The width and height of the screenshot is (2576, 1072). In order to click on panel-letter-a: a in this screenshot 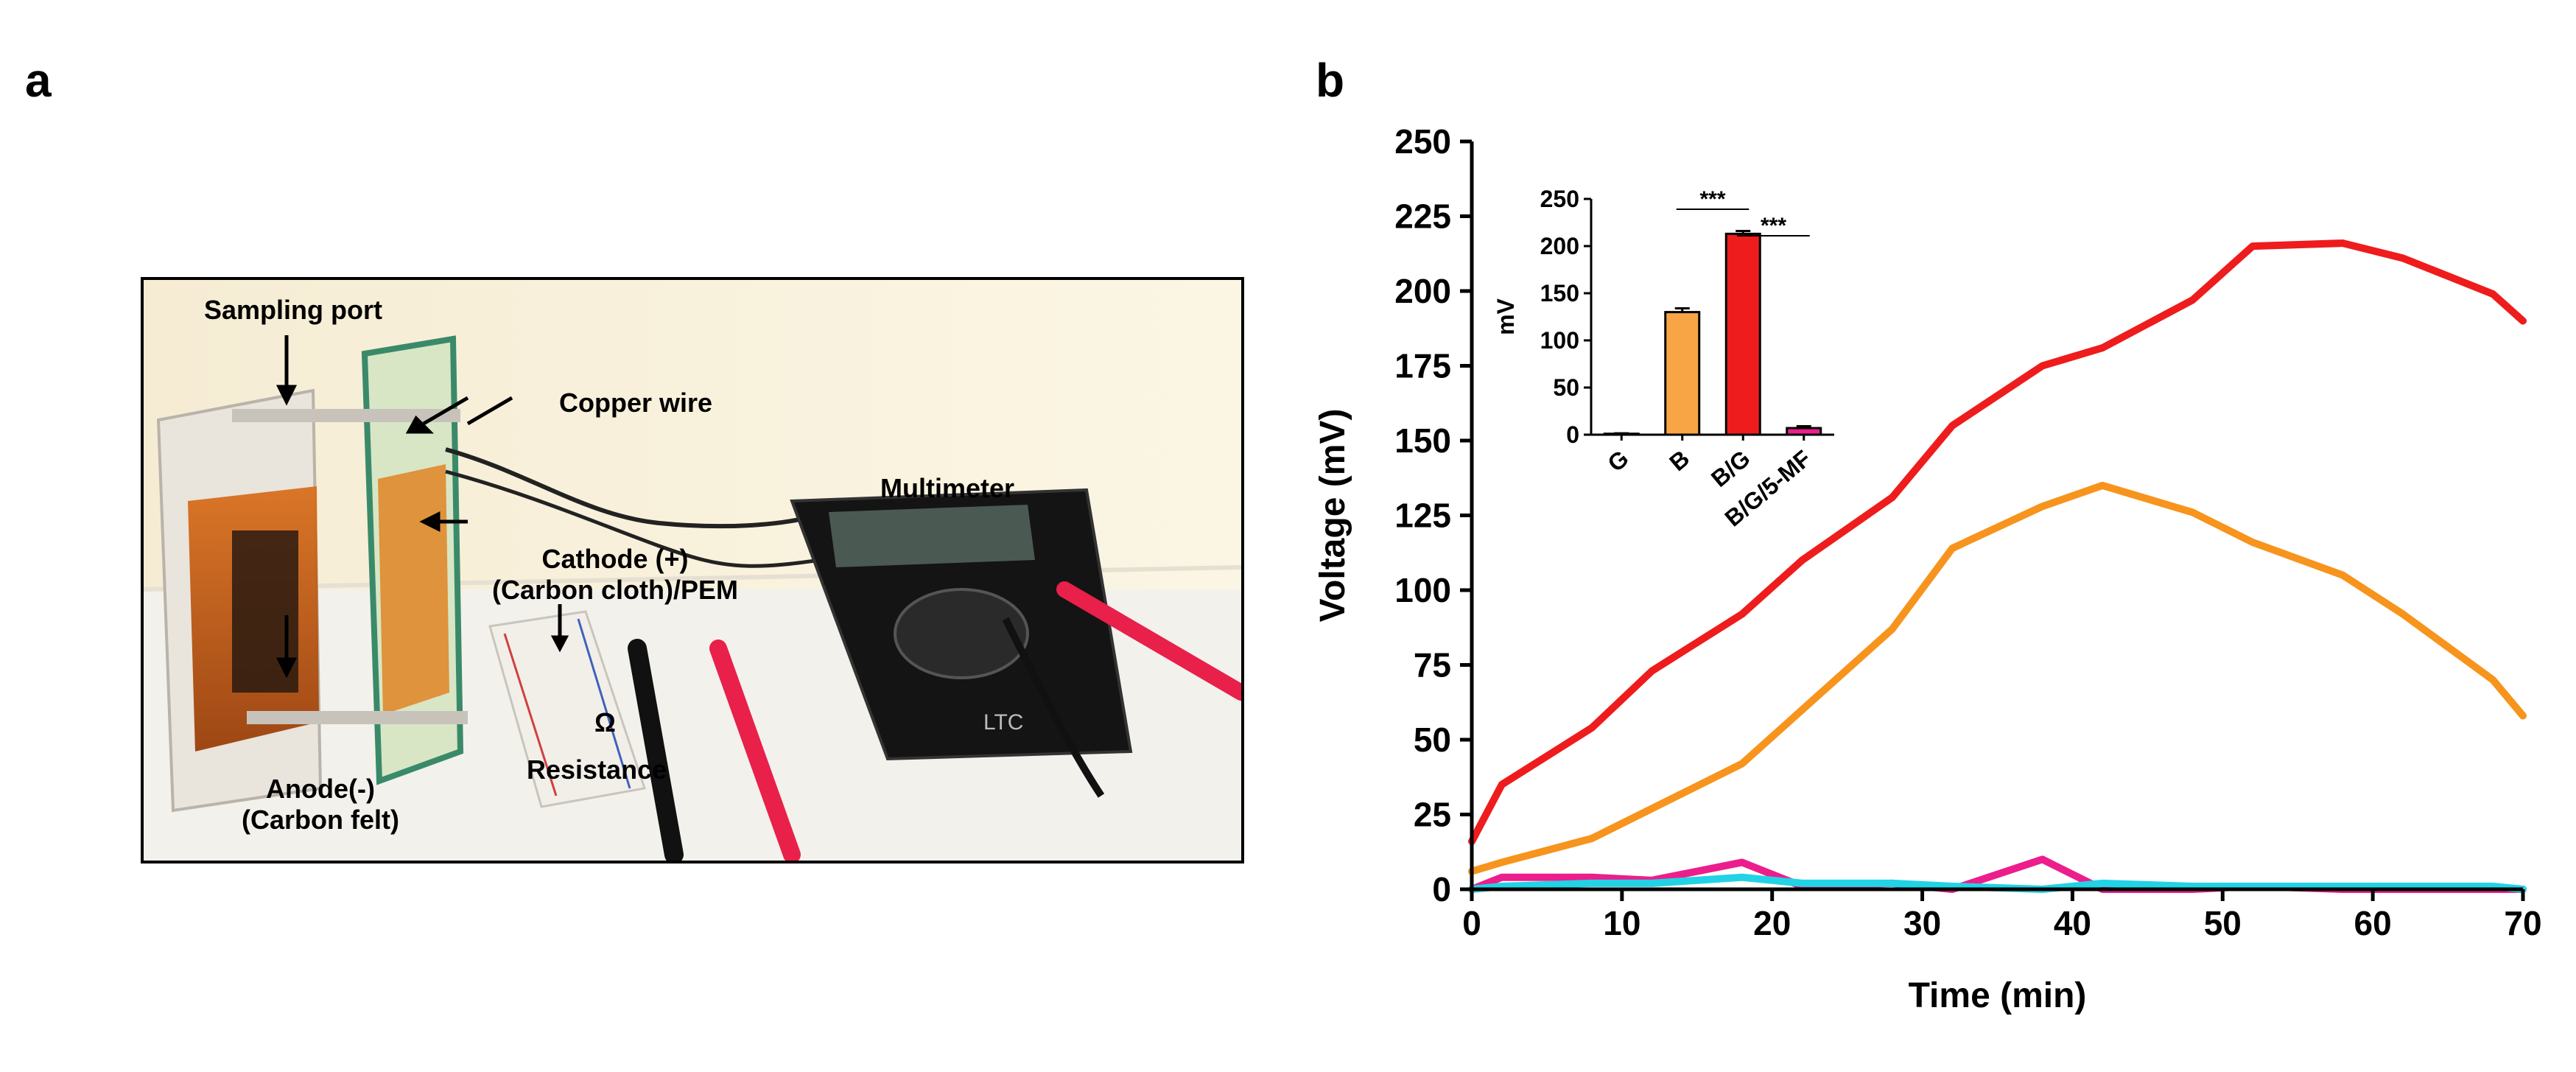, I will do `click(38, 80)`.